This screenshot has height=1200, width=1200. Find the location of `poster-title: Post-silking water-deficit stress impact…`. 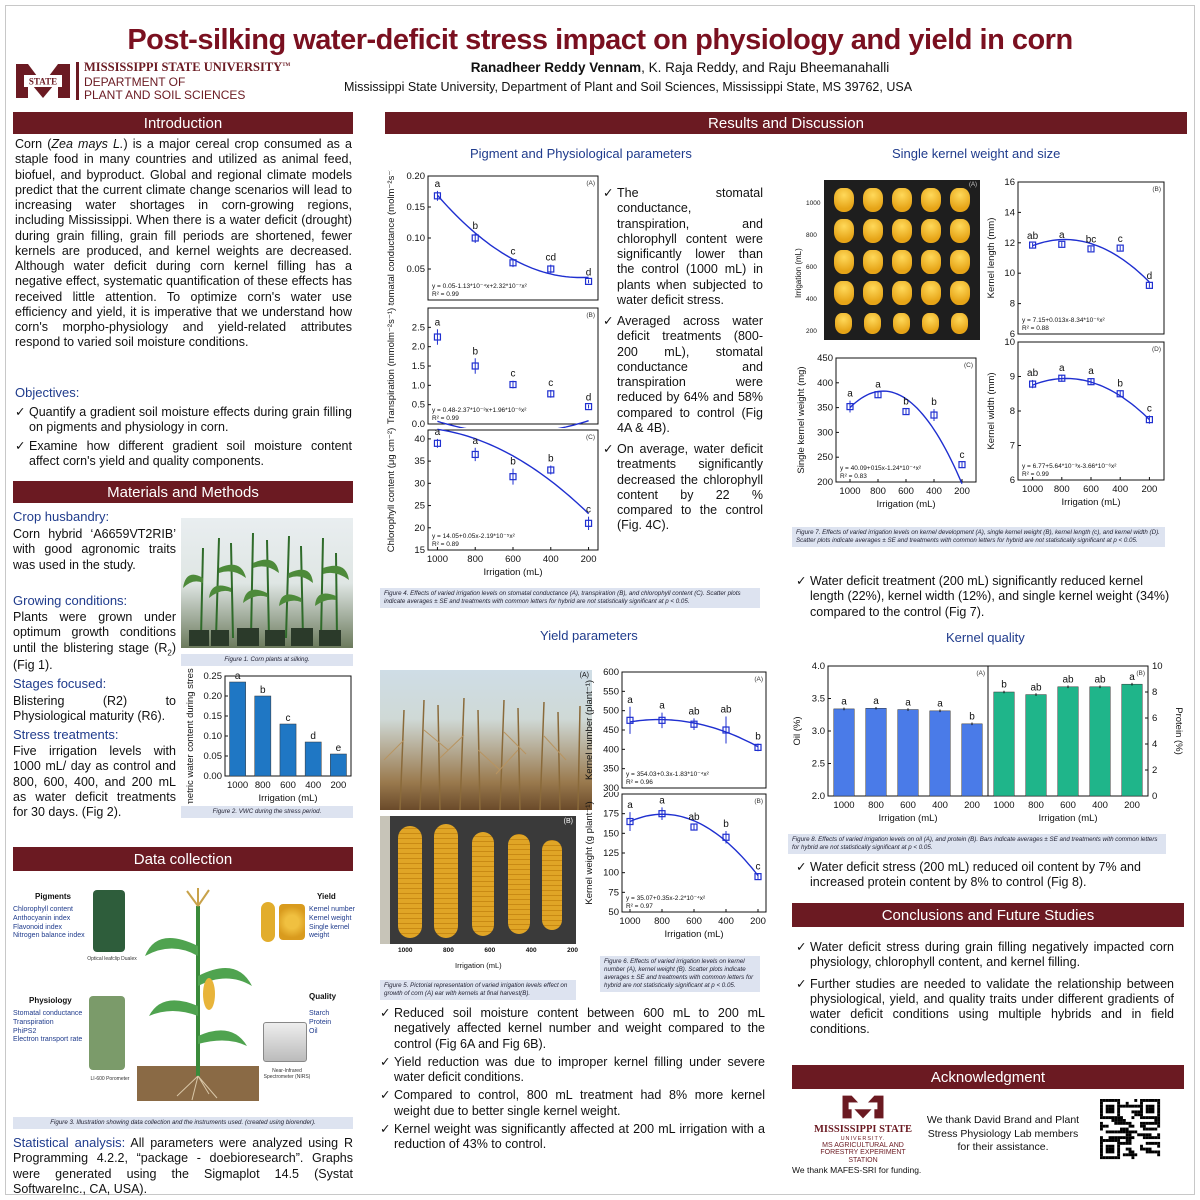

poster-title: Post-silking water-deficit stress impact… is located at coordinates (600, 40).